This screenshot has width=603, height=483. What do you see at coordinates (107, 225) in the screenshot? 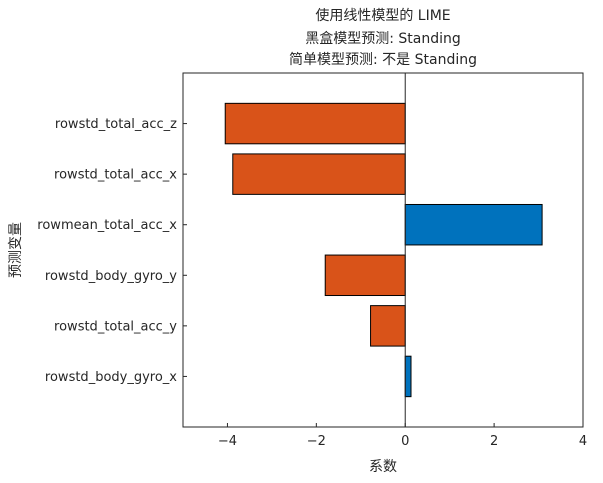
I see `y-tick-label: rowmean_total_acc_x` at bounding box center [107, 225].